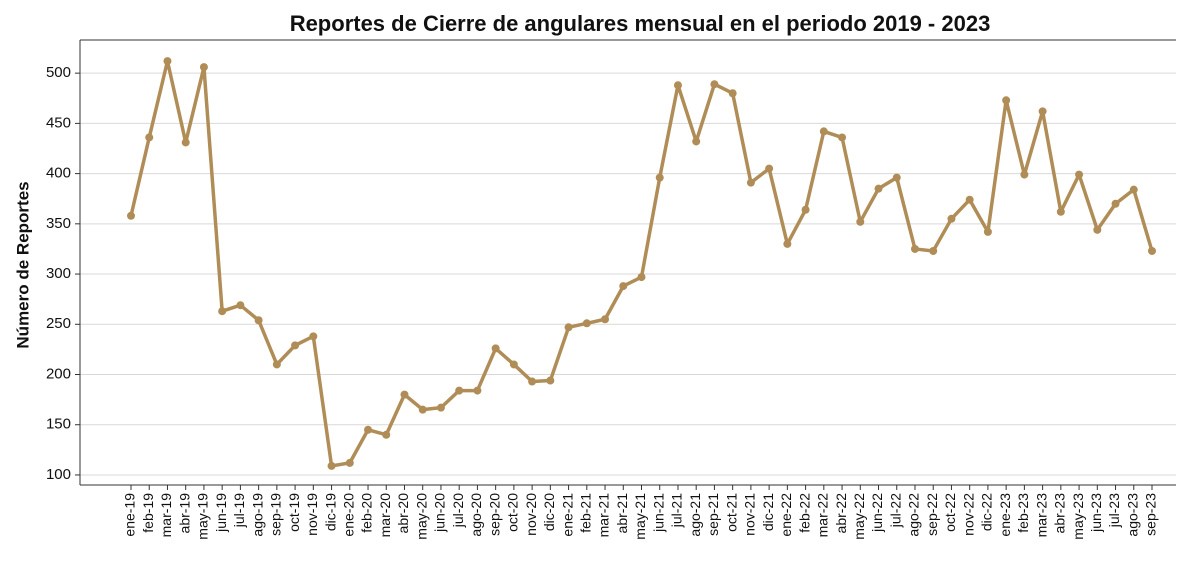  What do you see at coordinates (403, 513) in the screenshot?
I see `x-tick-label: abr-20` at bounding box center [403, 513].